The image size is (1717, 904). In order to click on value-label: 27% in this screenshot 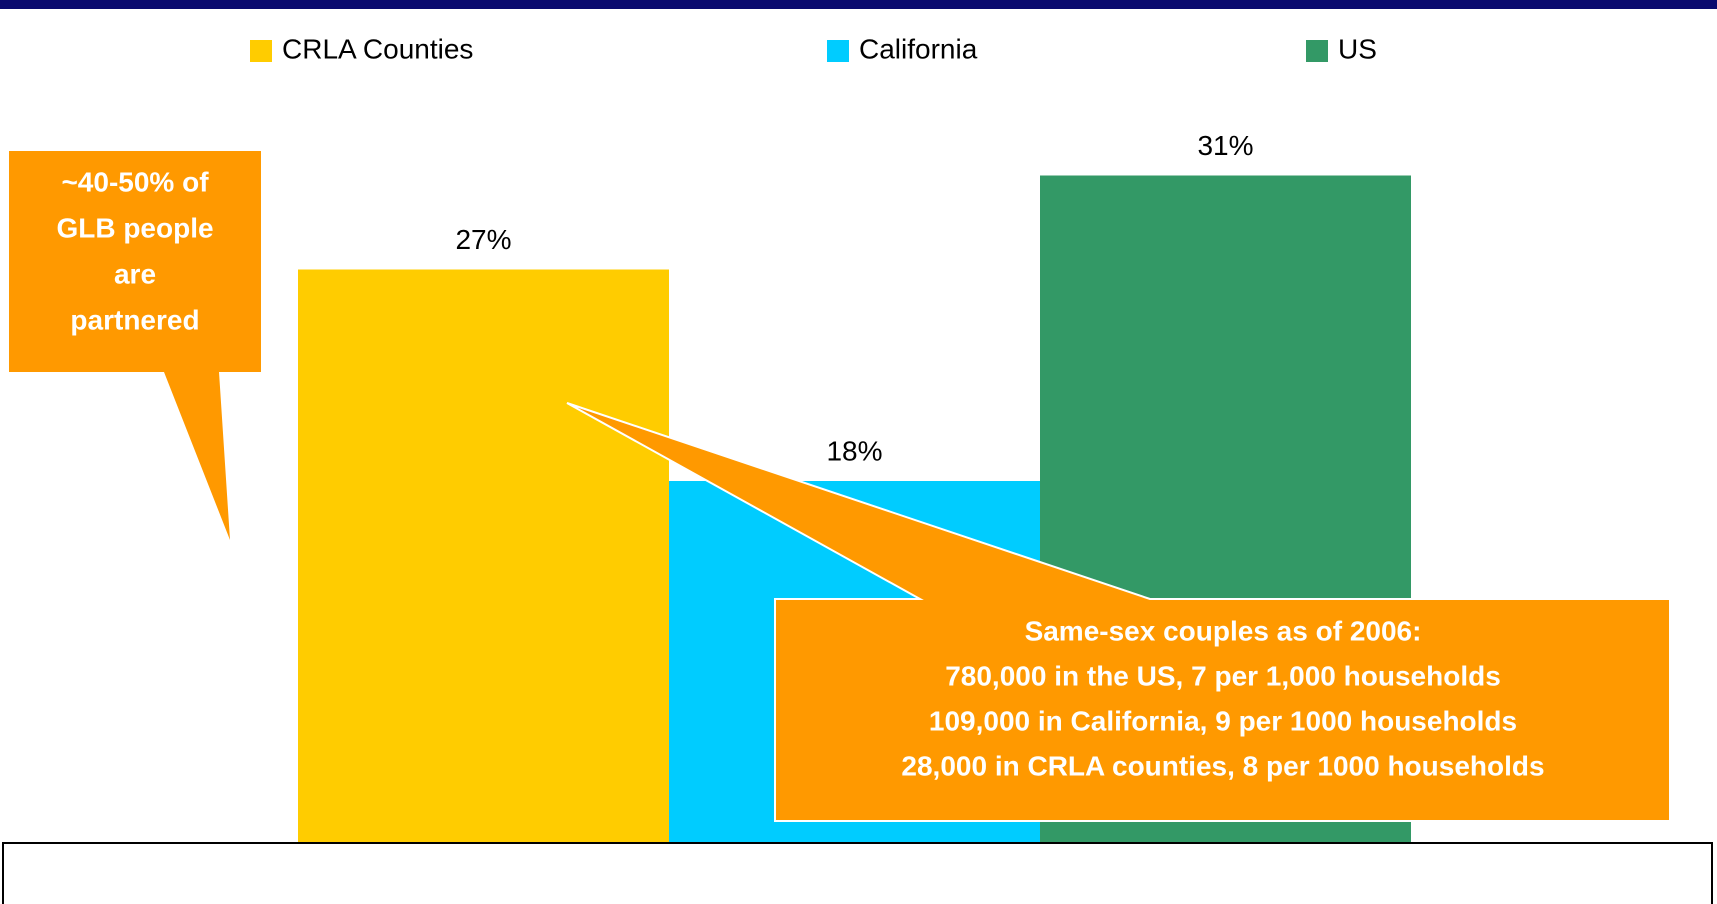, I will do `click(483, 239)`.